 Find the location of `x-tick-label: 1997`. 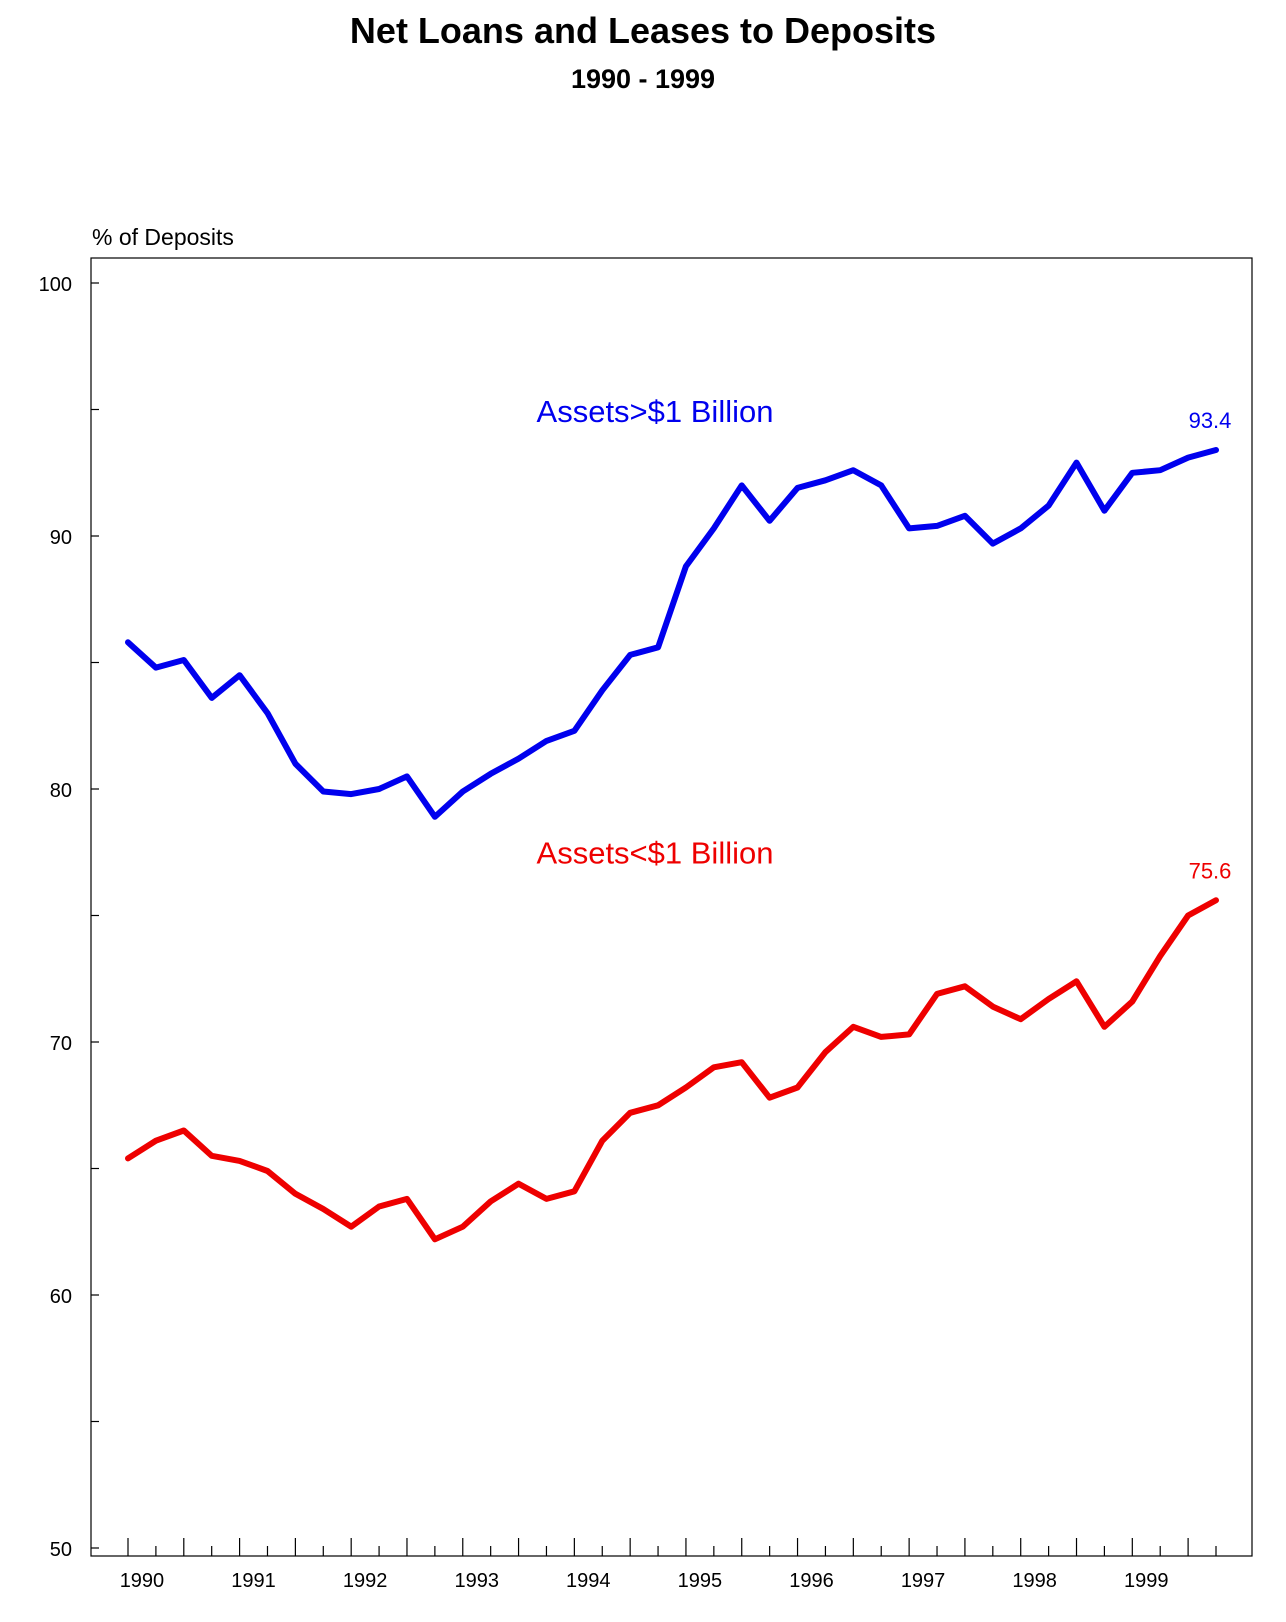

x-tick-label: 1997 is located at coordinates (923, 1581).